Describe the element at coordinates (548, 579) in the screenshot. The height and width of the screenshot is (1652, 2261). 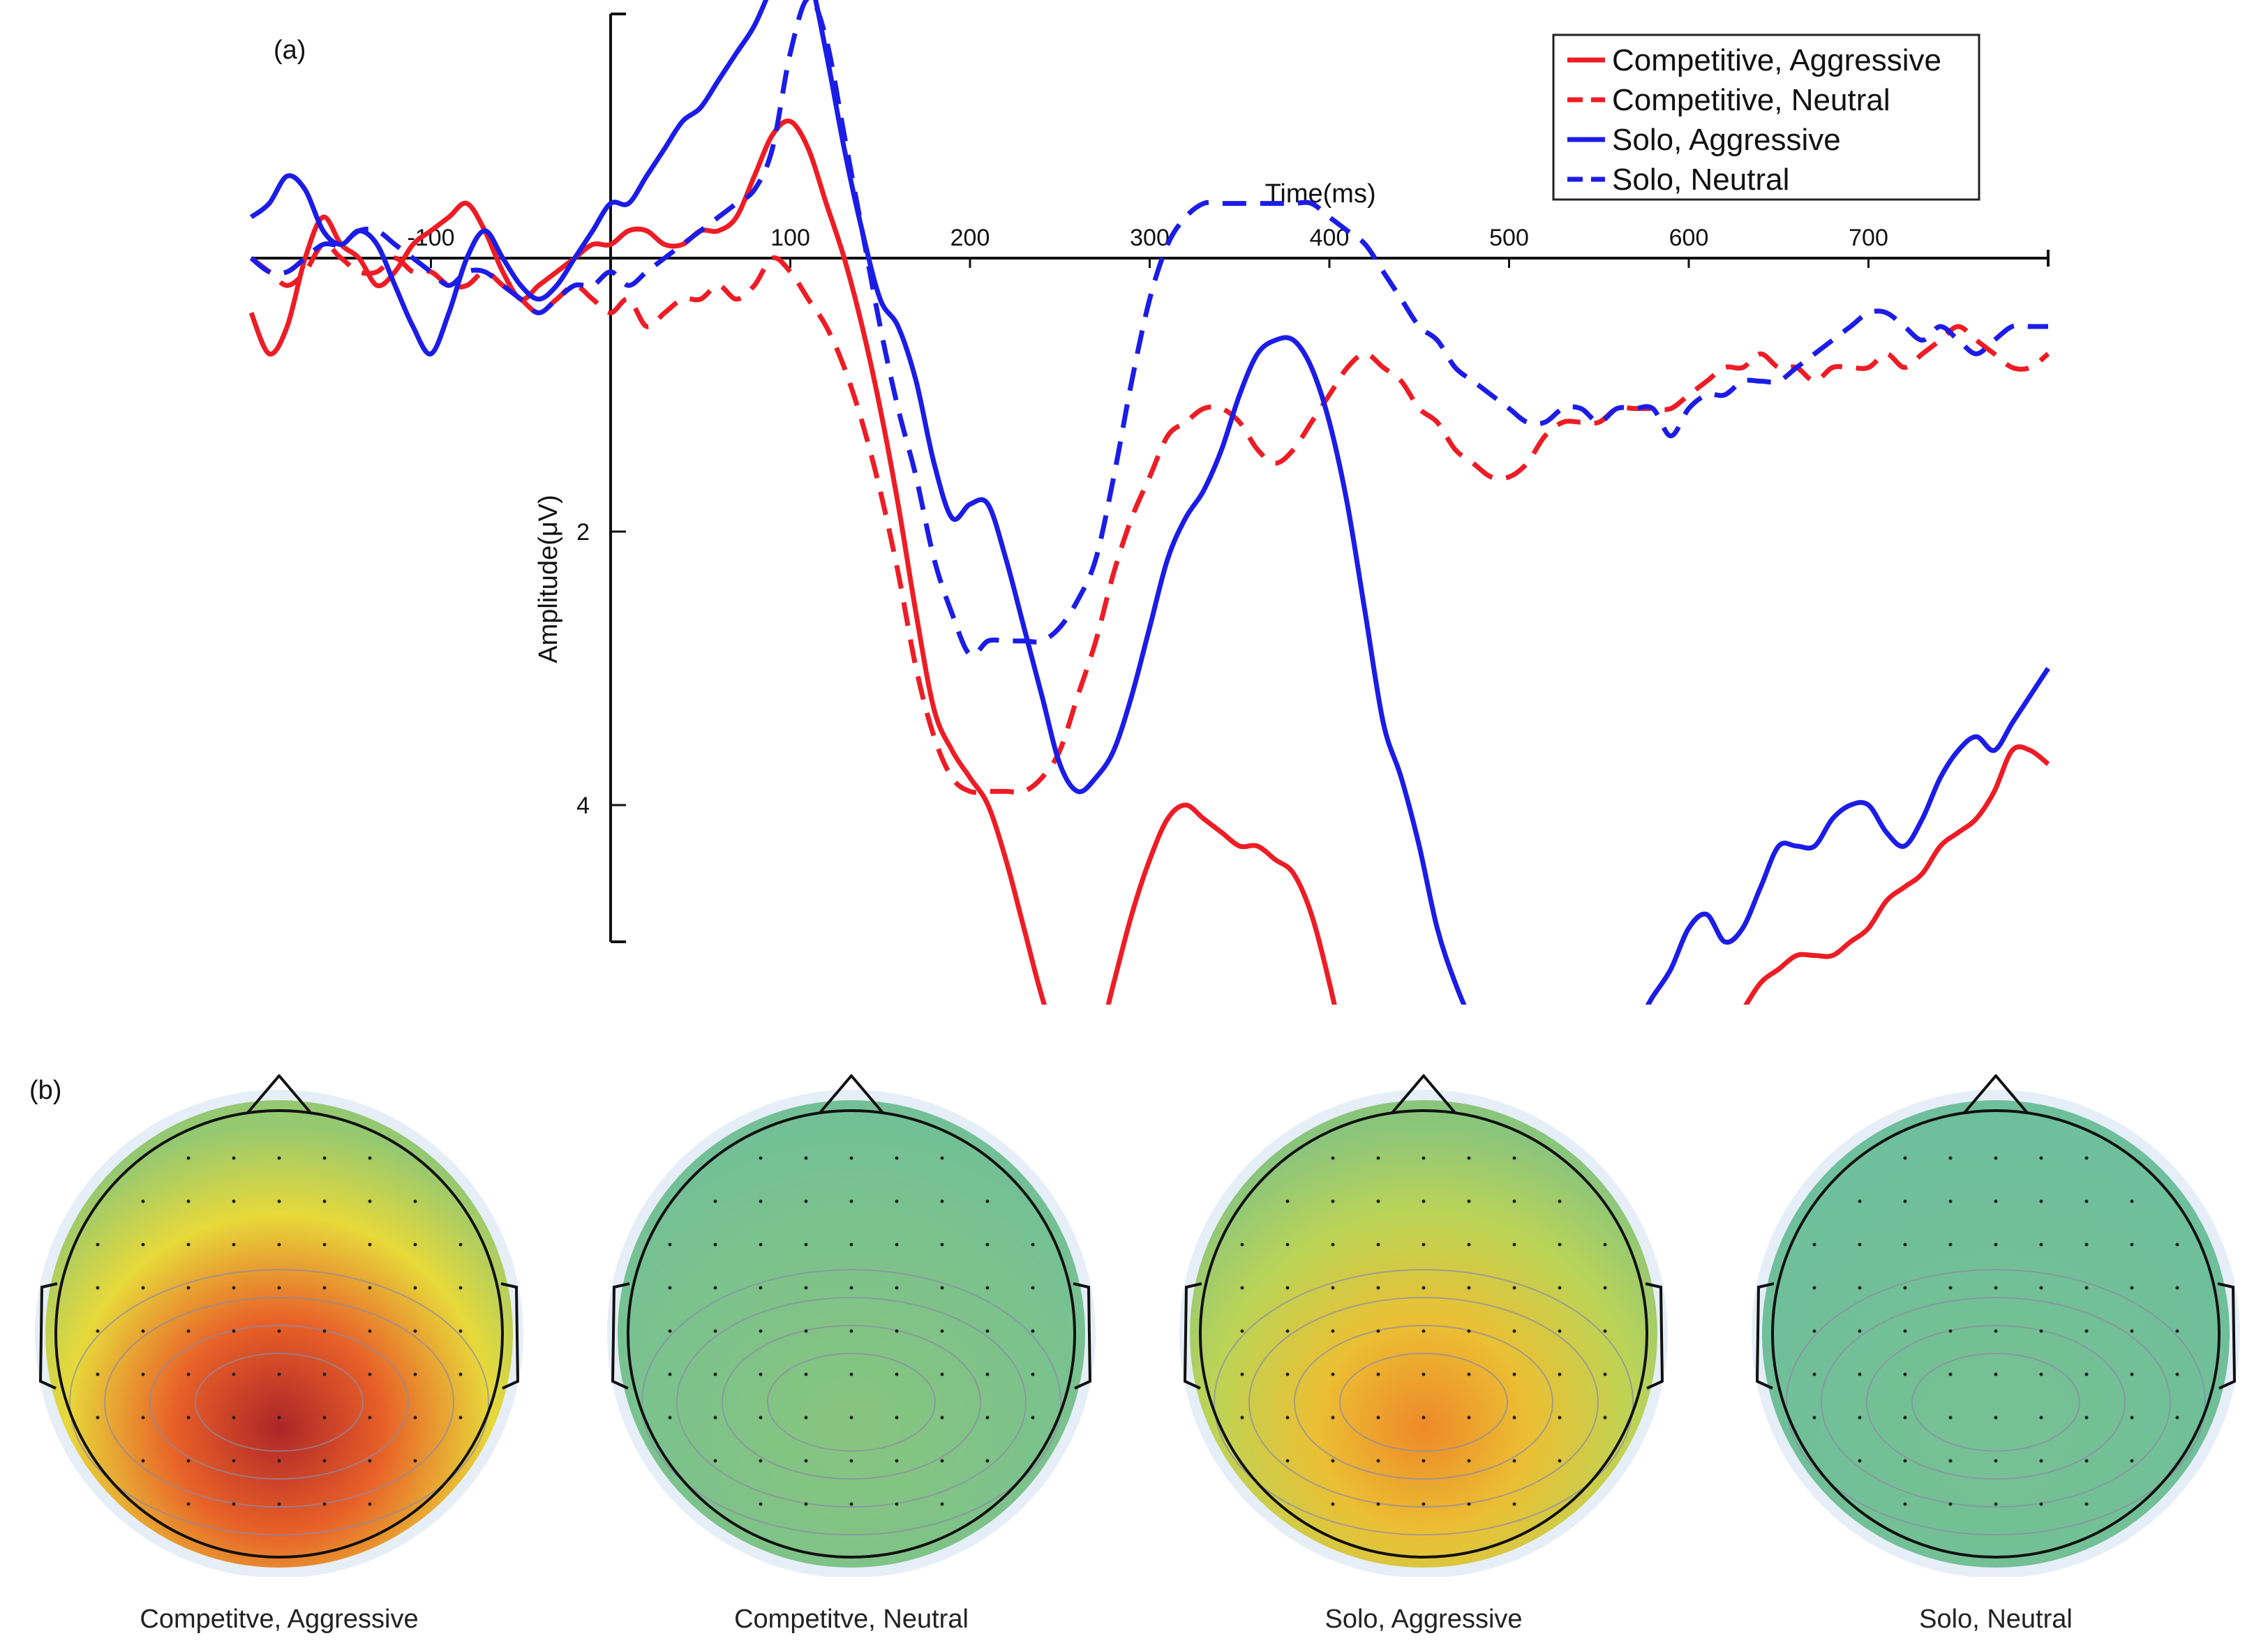
I see `y-axis-label: Amplitude(μV)` at that location.